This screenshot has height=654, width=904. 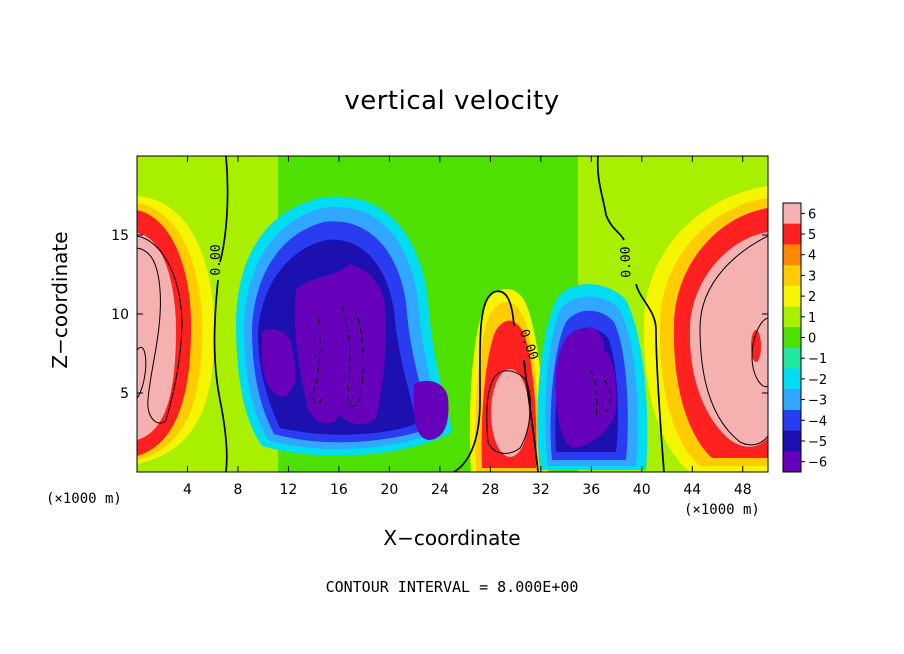 What do you see at coordinates (431, 410) in the screenshot?
I see `downdraft-core-c` at bounding box center [431, 410].